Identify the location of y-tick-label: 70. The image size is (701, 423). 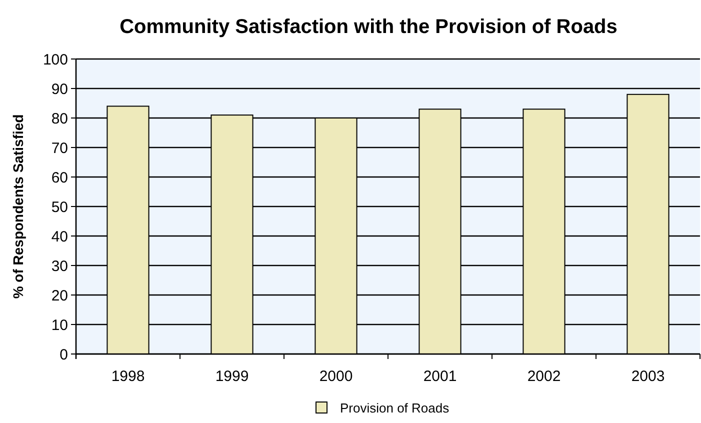
(59, 148).